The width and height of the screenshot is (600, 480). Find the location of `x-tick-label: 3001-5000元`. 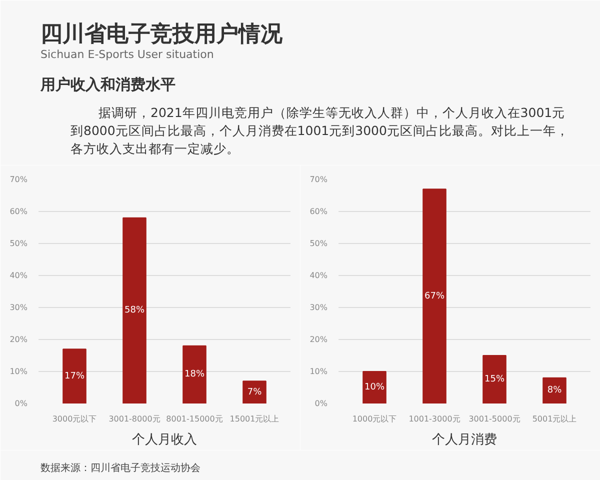

x-tick-label: 3001-5000元 is located at coordinates (494, 419).